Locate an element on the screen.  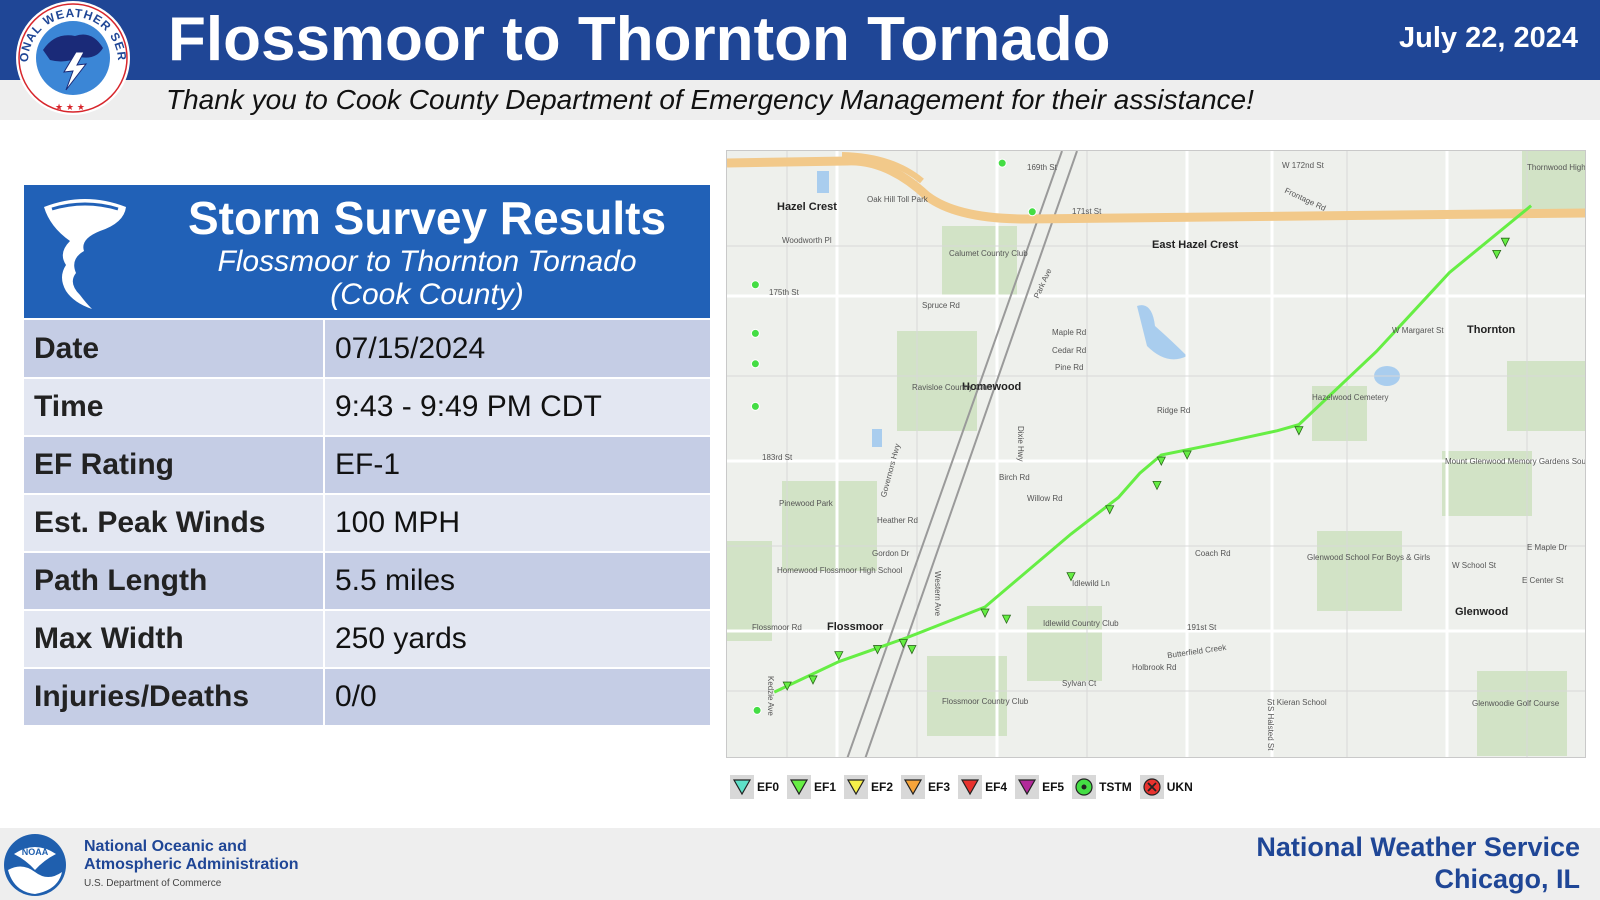
legend-item-tstm: TSTM is located at coordinates (1102, 787).